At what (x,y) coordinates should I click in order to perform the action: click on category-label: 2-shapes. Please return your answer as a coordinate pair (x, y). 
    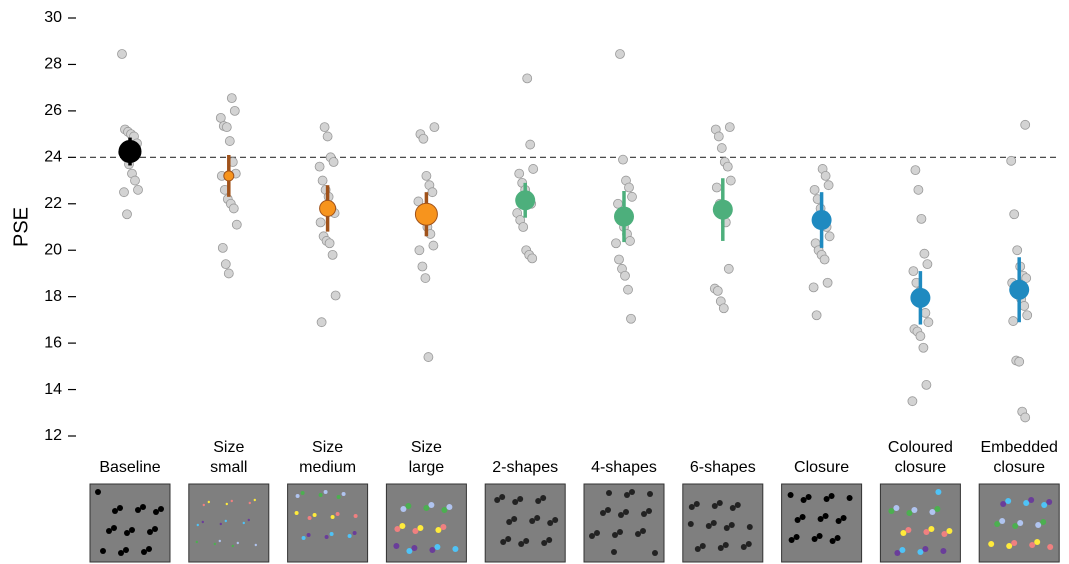
    Looking at the image, I should click on (525, 467).